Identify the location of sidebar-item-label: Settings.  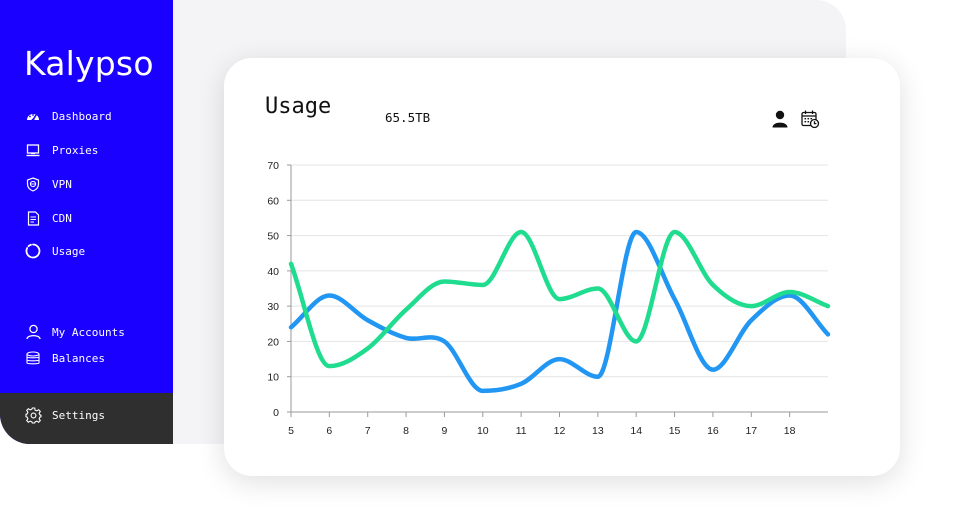
(78, 415).